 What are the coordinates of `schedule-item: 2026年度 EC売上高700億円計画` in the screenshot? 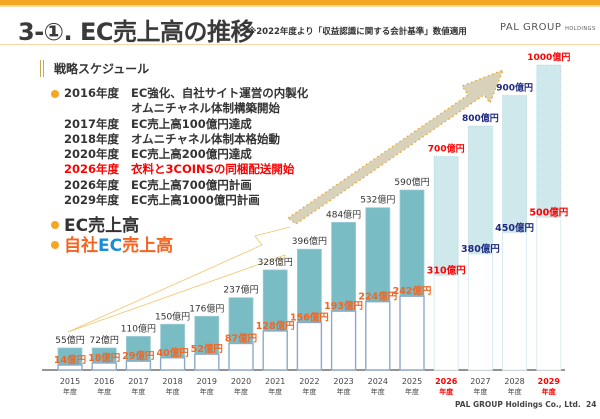 It's located at (174, 185).